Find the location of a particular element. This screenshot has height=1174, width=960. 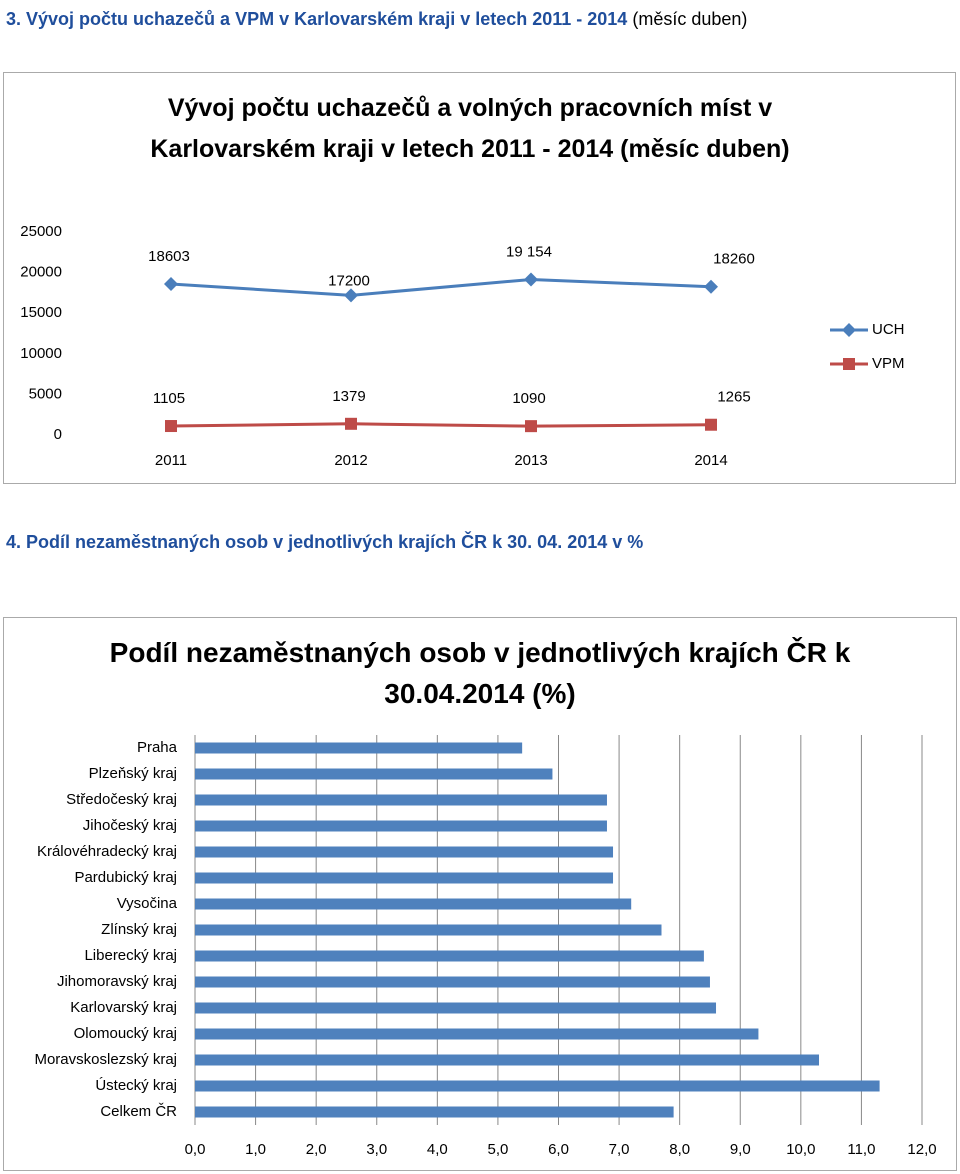

x-tick-label: 2,0 is located at coordinates (316, 1149).